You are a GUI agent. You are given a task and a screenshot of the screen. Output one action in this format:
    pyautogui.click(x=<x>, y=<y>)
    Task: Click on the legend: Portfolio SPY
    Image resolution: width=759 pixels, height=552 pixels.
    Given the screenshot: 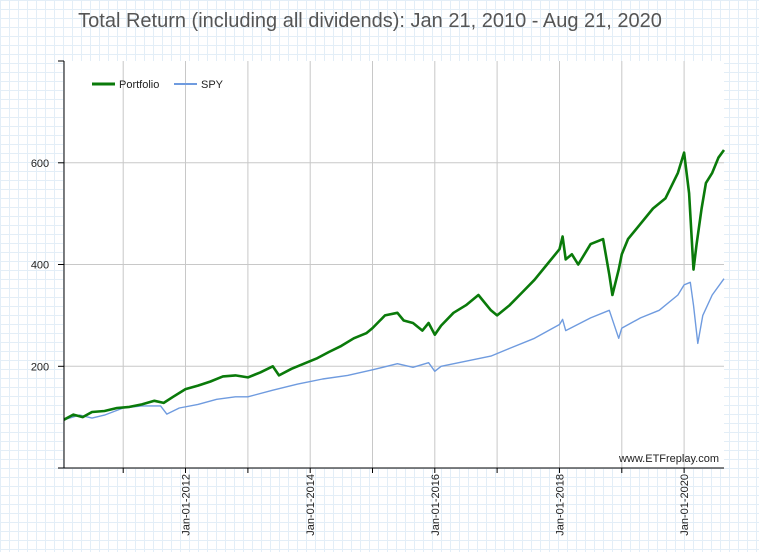 What is the action you would take?
    pyautogui.click(x=158, y=85)
    